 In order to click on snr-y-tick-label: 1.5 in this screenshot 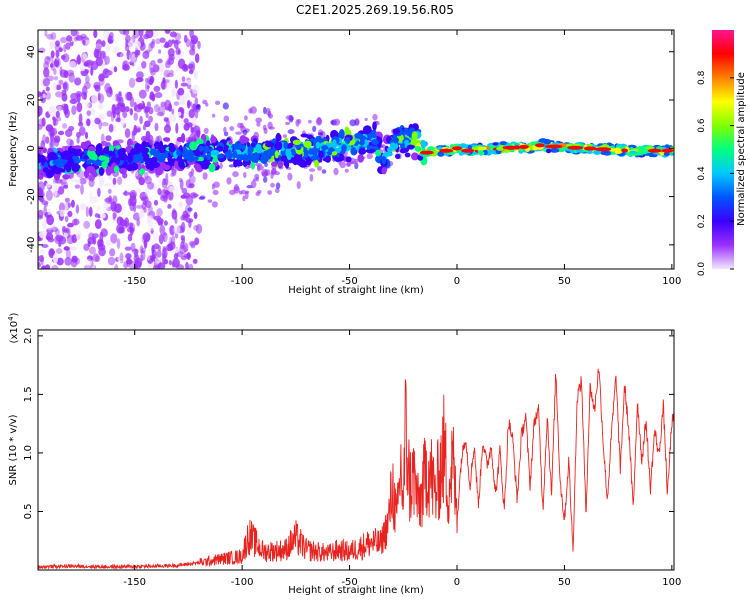, I will do `click(28, 394)`.